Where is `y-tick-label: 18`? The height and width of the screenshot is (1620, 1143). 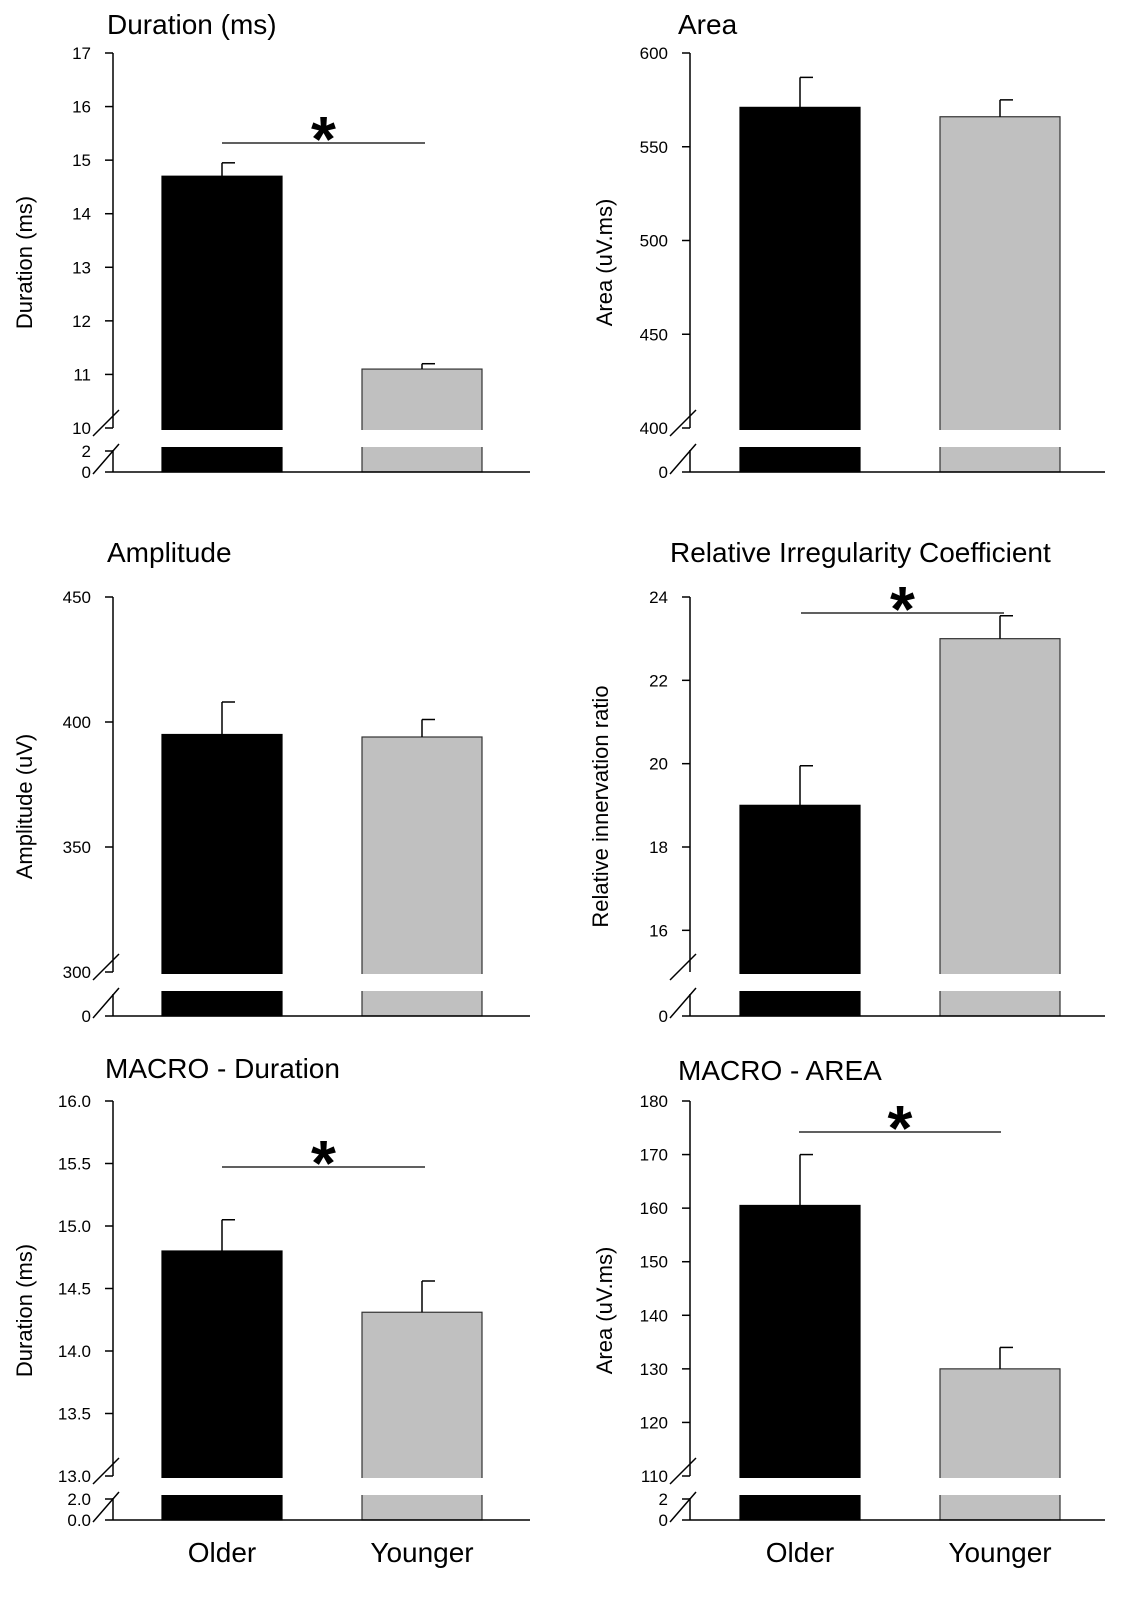 y-tick-label: 18 is located at coordinates (658, 847).